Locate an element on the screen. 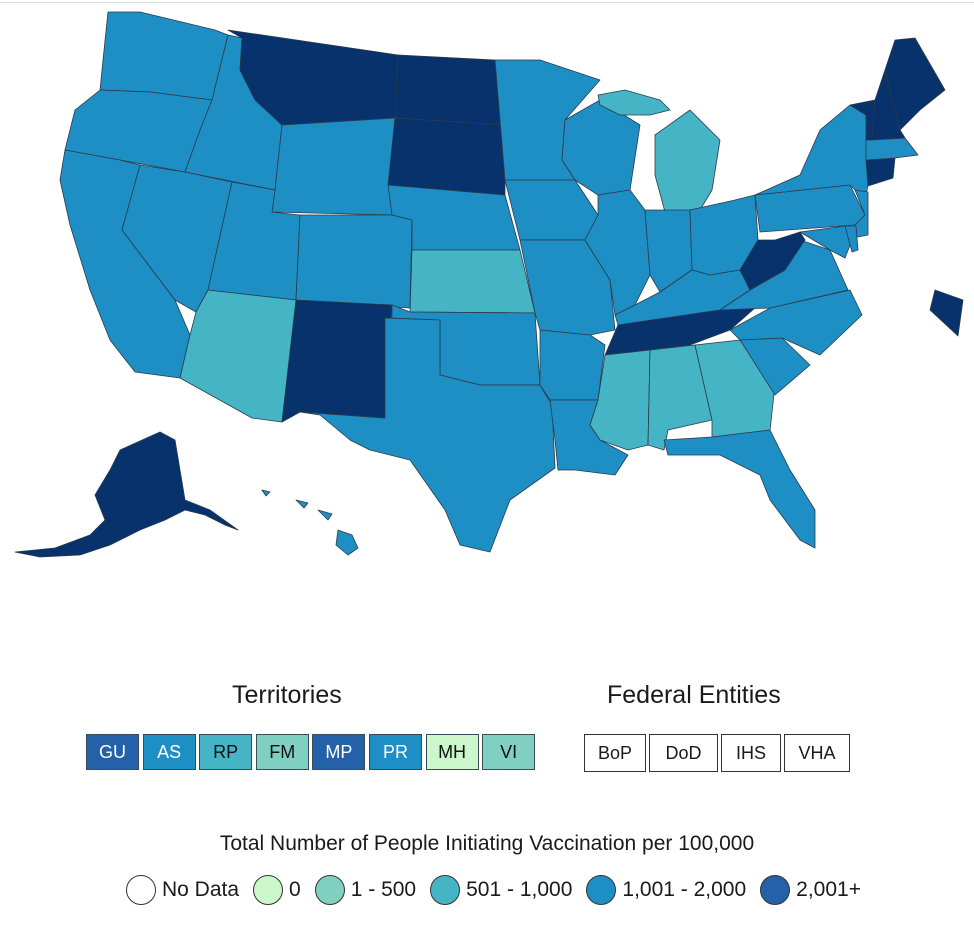 The width and height of the screenshot is (974, 945). state-ks is located at coordinates (472, 281).